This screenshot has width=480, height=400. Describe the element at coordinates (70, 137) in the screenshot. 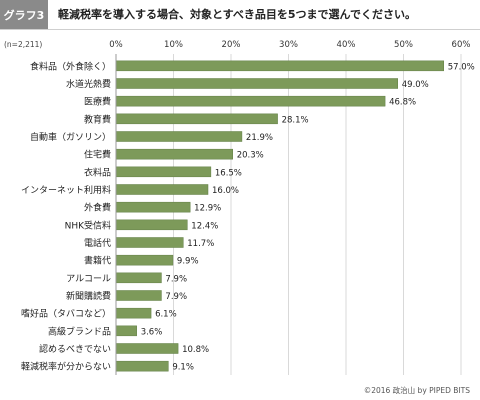

I see `category-label: 自動車（ガソリン）` at that location.